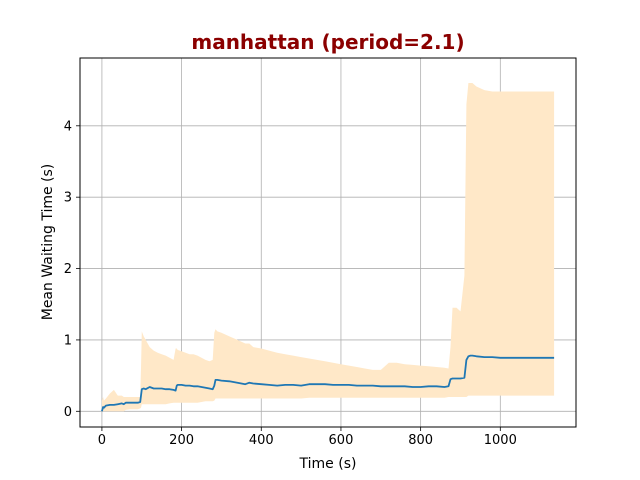 The image size is (640, 480). I want to click on x-tick-label: 1000, so click(500, 440).